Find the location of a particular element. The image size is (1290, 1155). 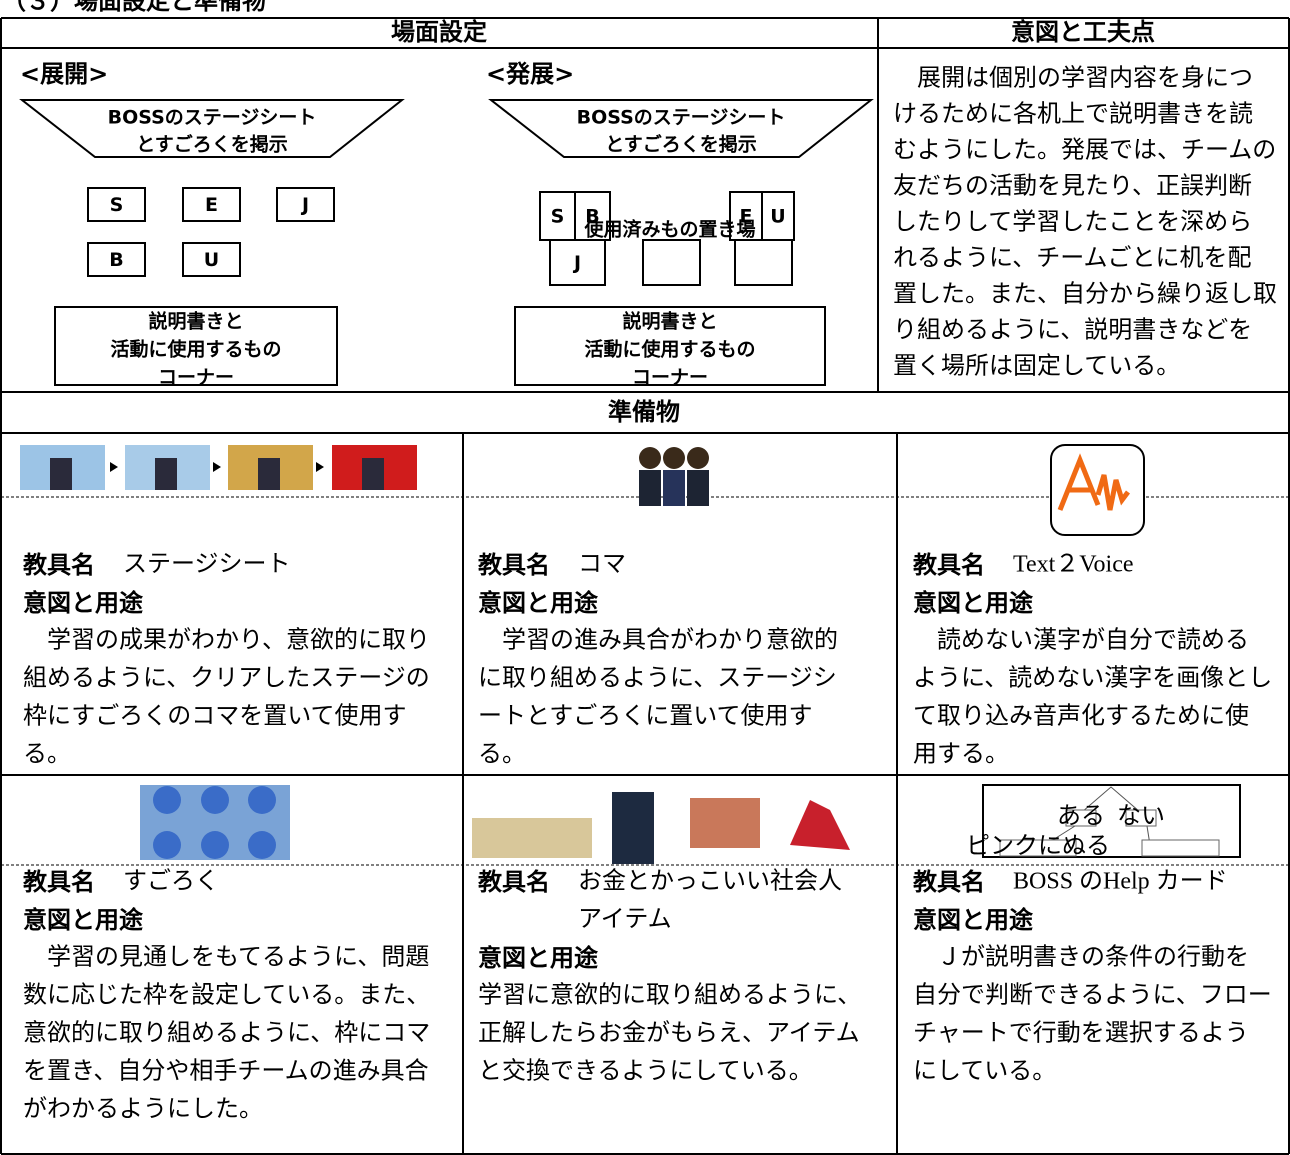

desk-label: J is located at coordinates (576, 263).